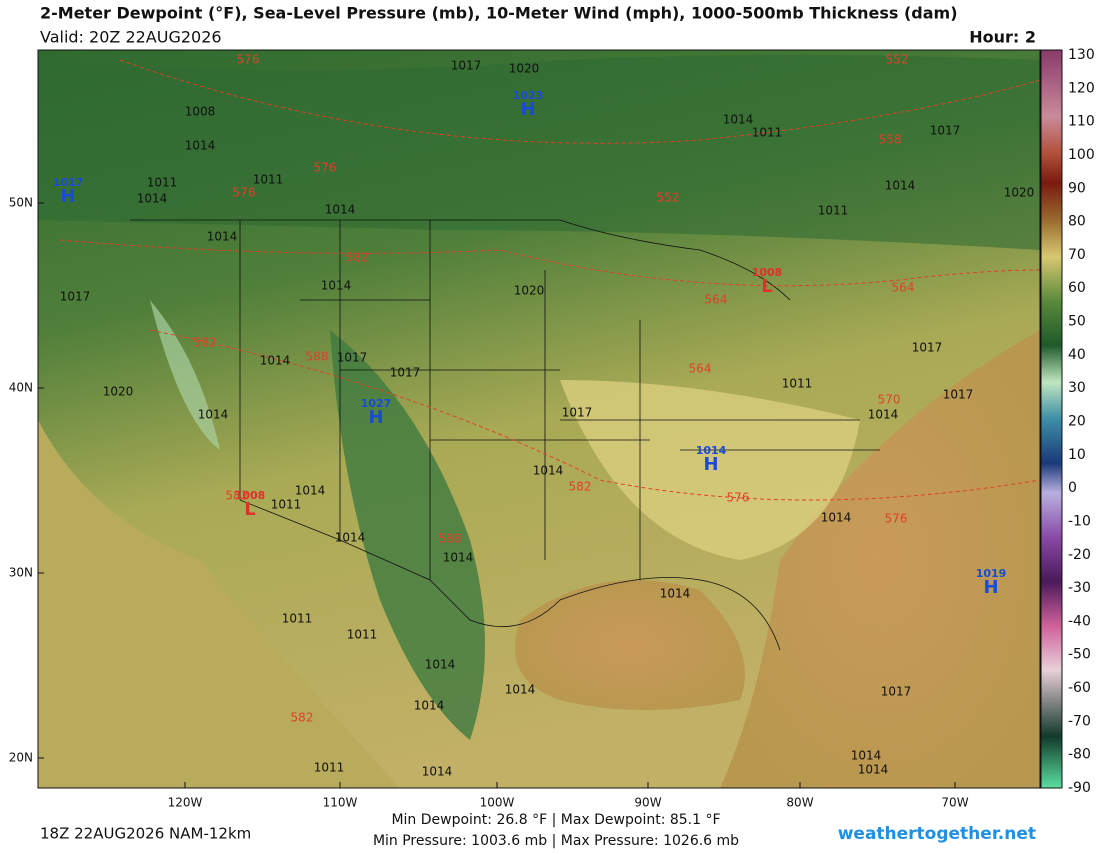 This screenshot has height=854, width=1100. I want to click on colorbar-label: -50, so click(1079, 655).